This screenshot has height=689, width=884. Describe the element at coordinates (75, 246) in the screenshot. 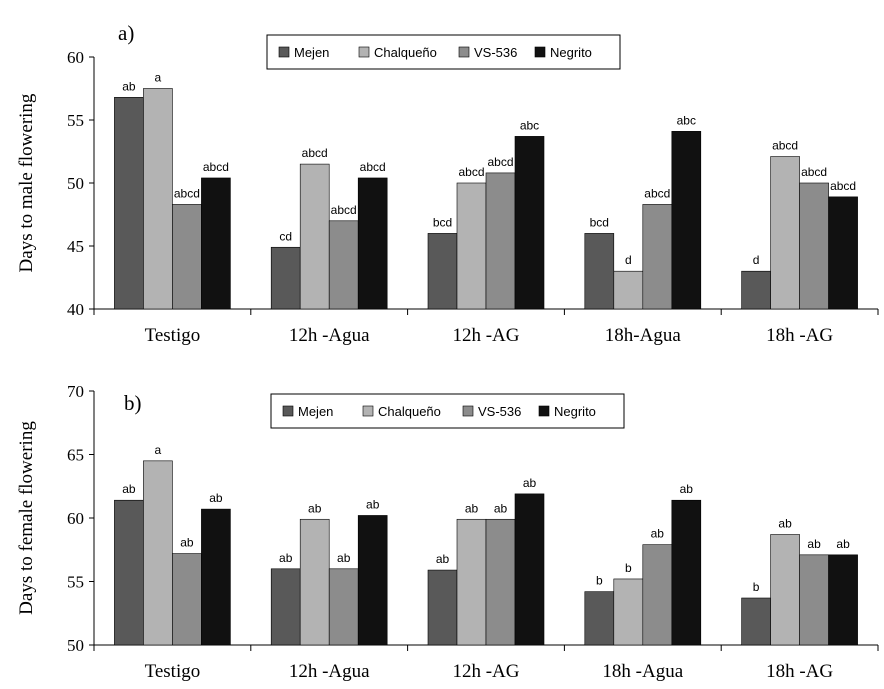

I see `y-tick-label: 45` at that location.